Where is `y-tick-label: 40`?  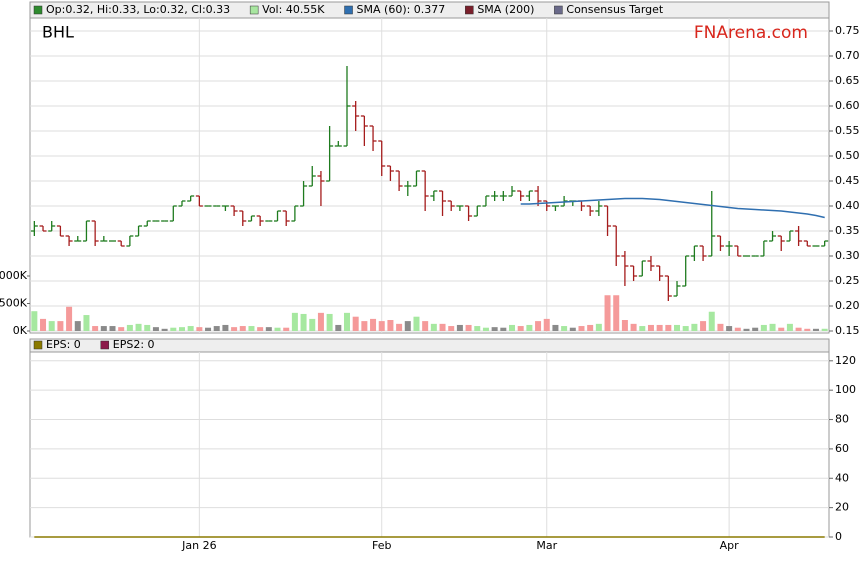
y-tick-label: 40 is located at coordinates (842, 477).